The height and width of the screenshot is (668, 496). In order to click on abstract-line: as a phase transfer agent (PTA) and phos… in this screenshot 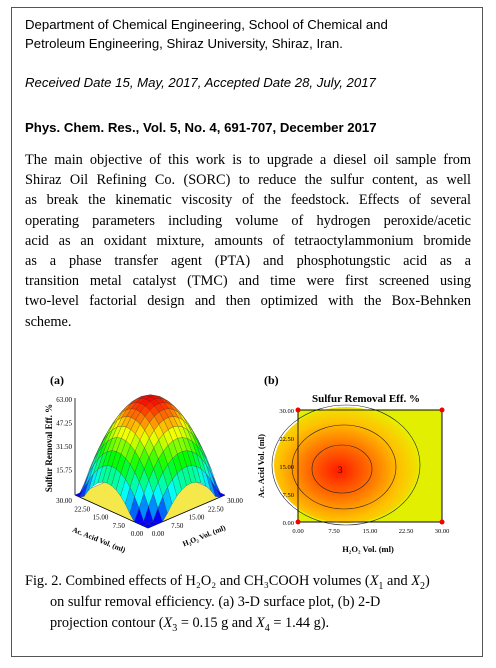, I will do `click(248, 261)`.